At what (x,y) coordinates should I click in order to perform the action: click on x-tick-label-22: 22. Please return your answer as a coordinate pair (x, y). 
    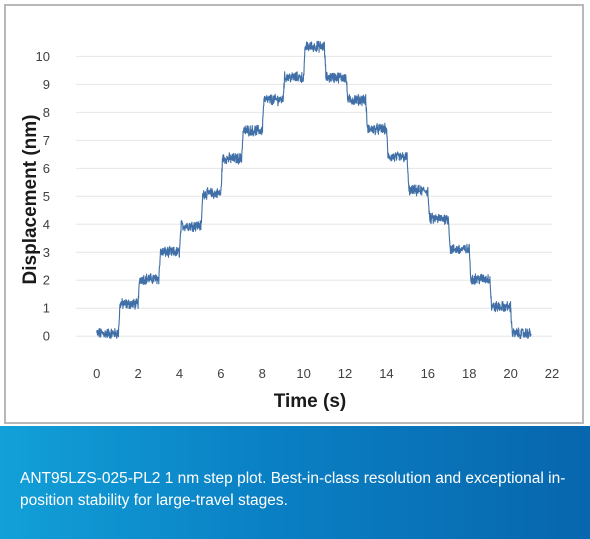
    Looking at the image, I should click on (552, 373).